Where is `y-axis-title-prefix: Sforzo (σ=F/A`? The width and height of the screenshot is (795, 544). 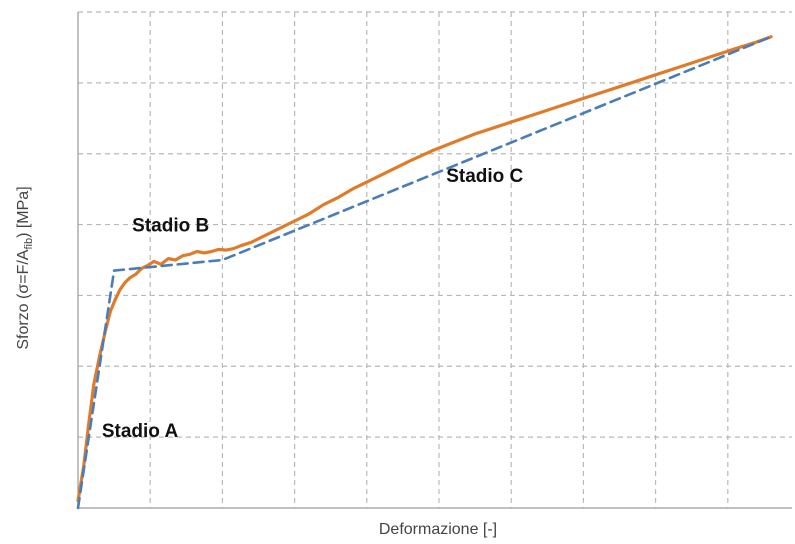 y-axis-title-prefix: Sforzo (σ=F/A is located at coordinates (23, 299).